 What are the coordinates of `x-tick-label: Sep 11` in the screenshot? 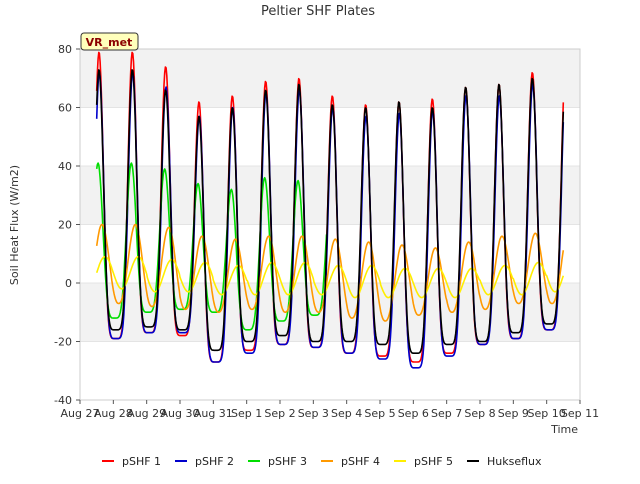 It's located at (580, 413).